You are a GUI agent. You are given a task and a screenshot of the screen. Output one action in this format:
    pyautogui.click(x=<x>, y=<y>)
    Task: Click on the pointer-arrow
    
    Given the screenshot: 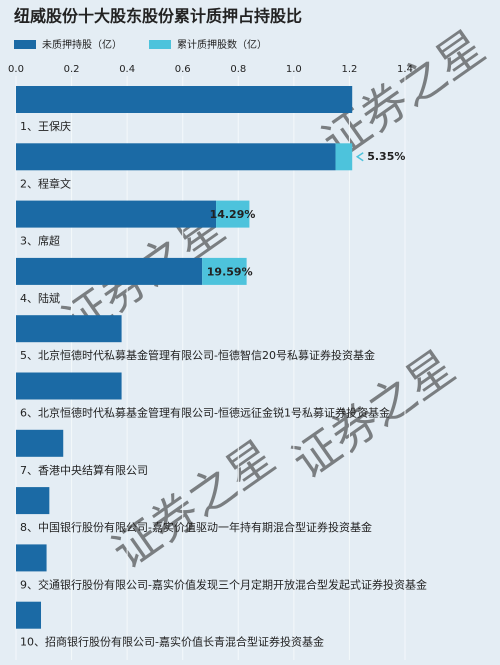 What is the action you would take?
    pyautogui.click(x=359, y=157)
    